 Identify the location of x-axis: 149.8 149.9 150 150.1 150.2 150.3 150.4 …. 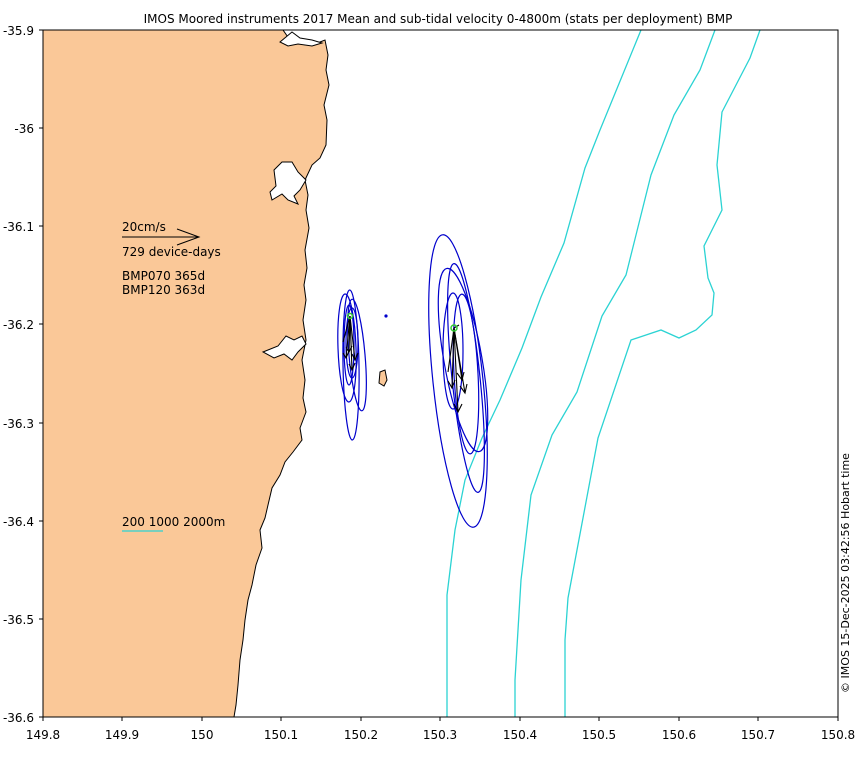
(440, 729).